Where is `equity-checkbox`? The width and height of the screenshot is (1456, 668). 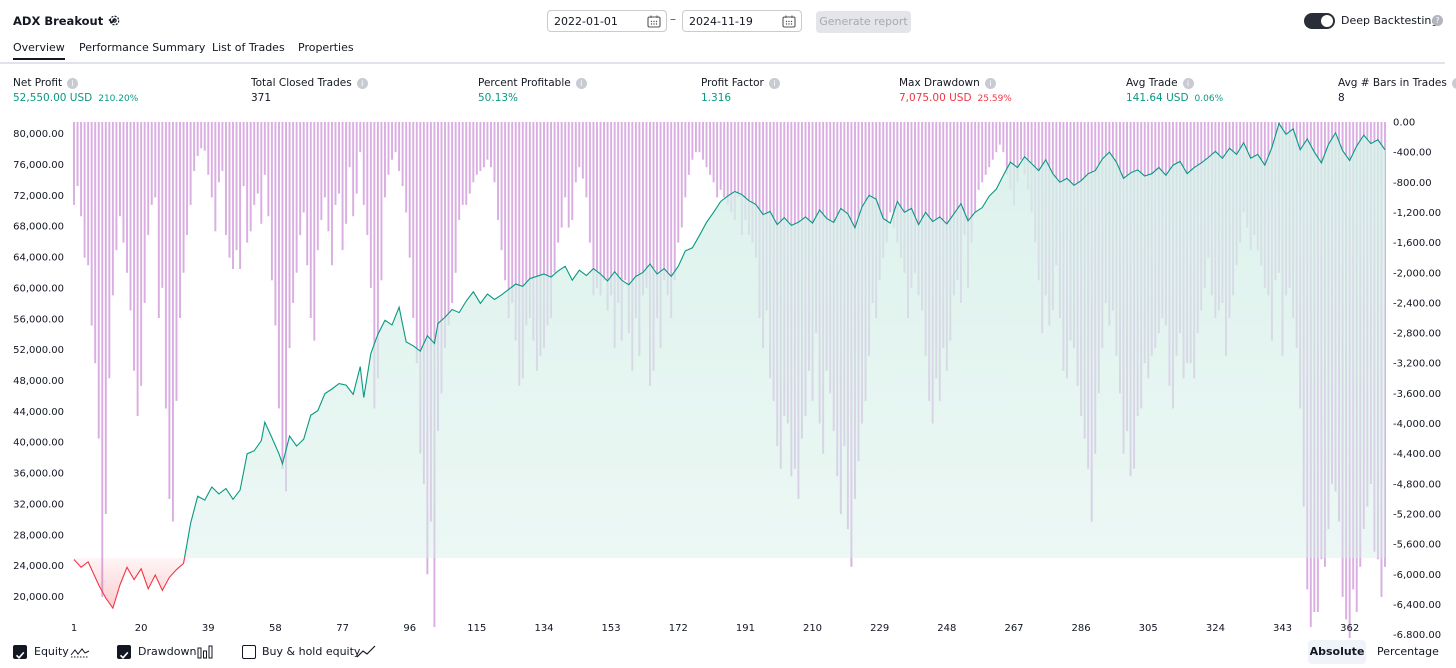 equity-checkbox is located at coordinates (20, 652).